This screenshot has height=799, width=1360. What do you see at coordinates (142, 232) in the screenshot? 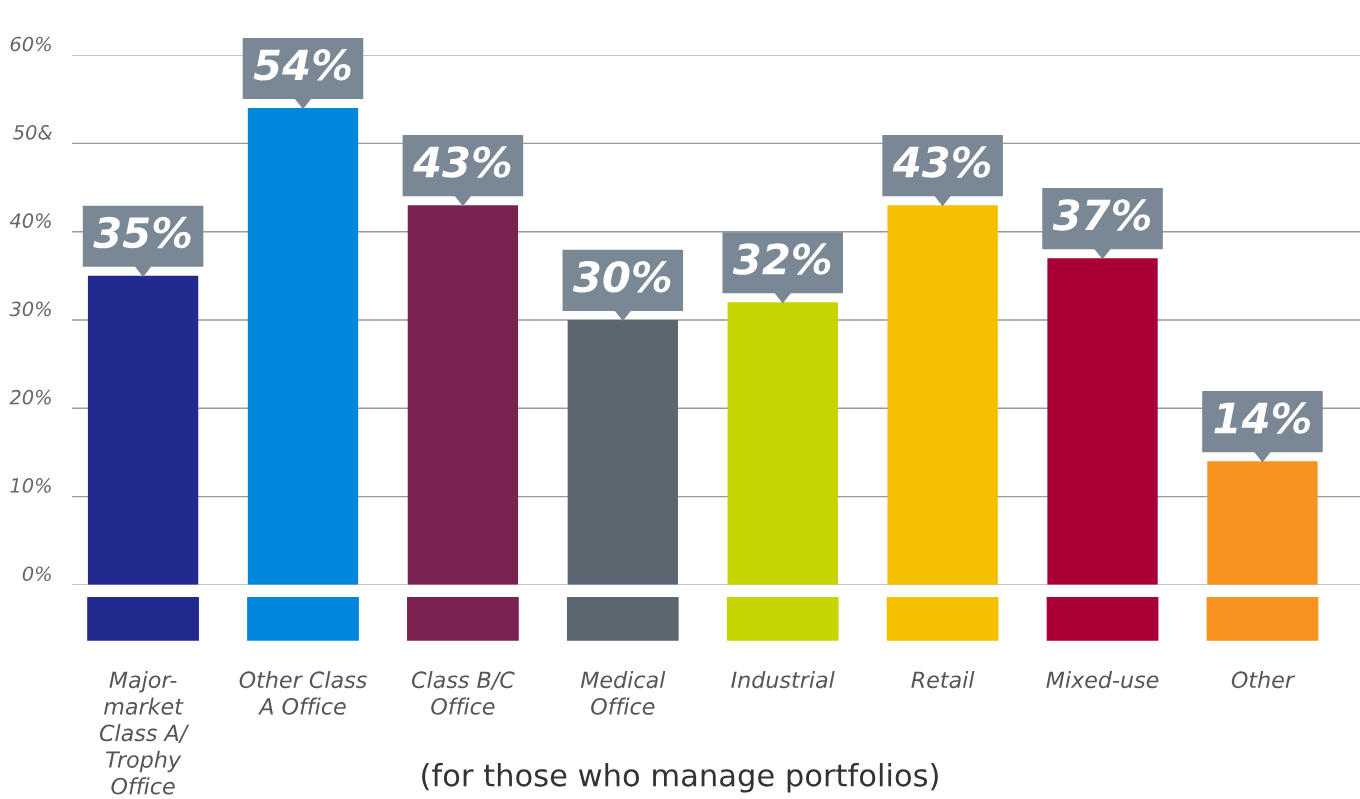
I see `data-label: 35%` at bounding box center [142, 232].